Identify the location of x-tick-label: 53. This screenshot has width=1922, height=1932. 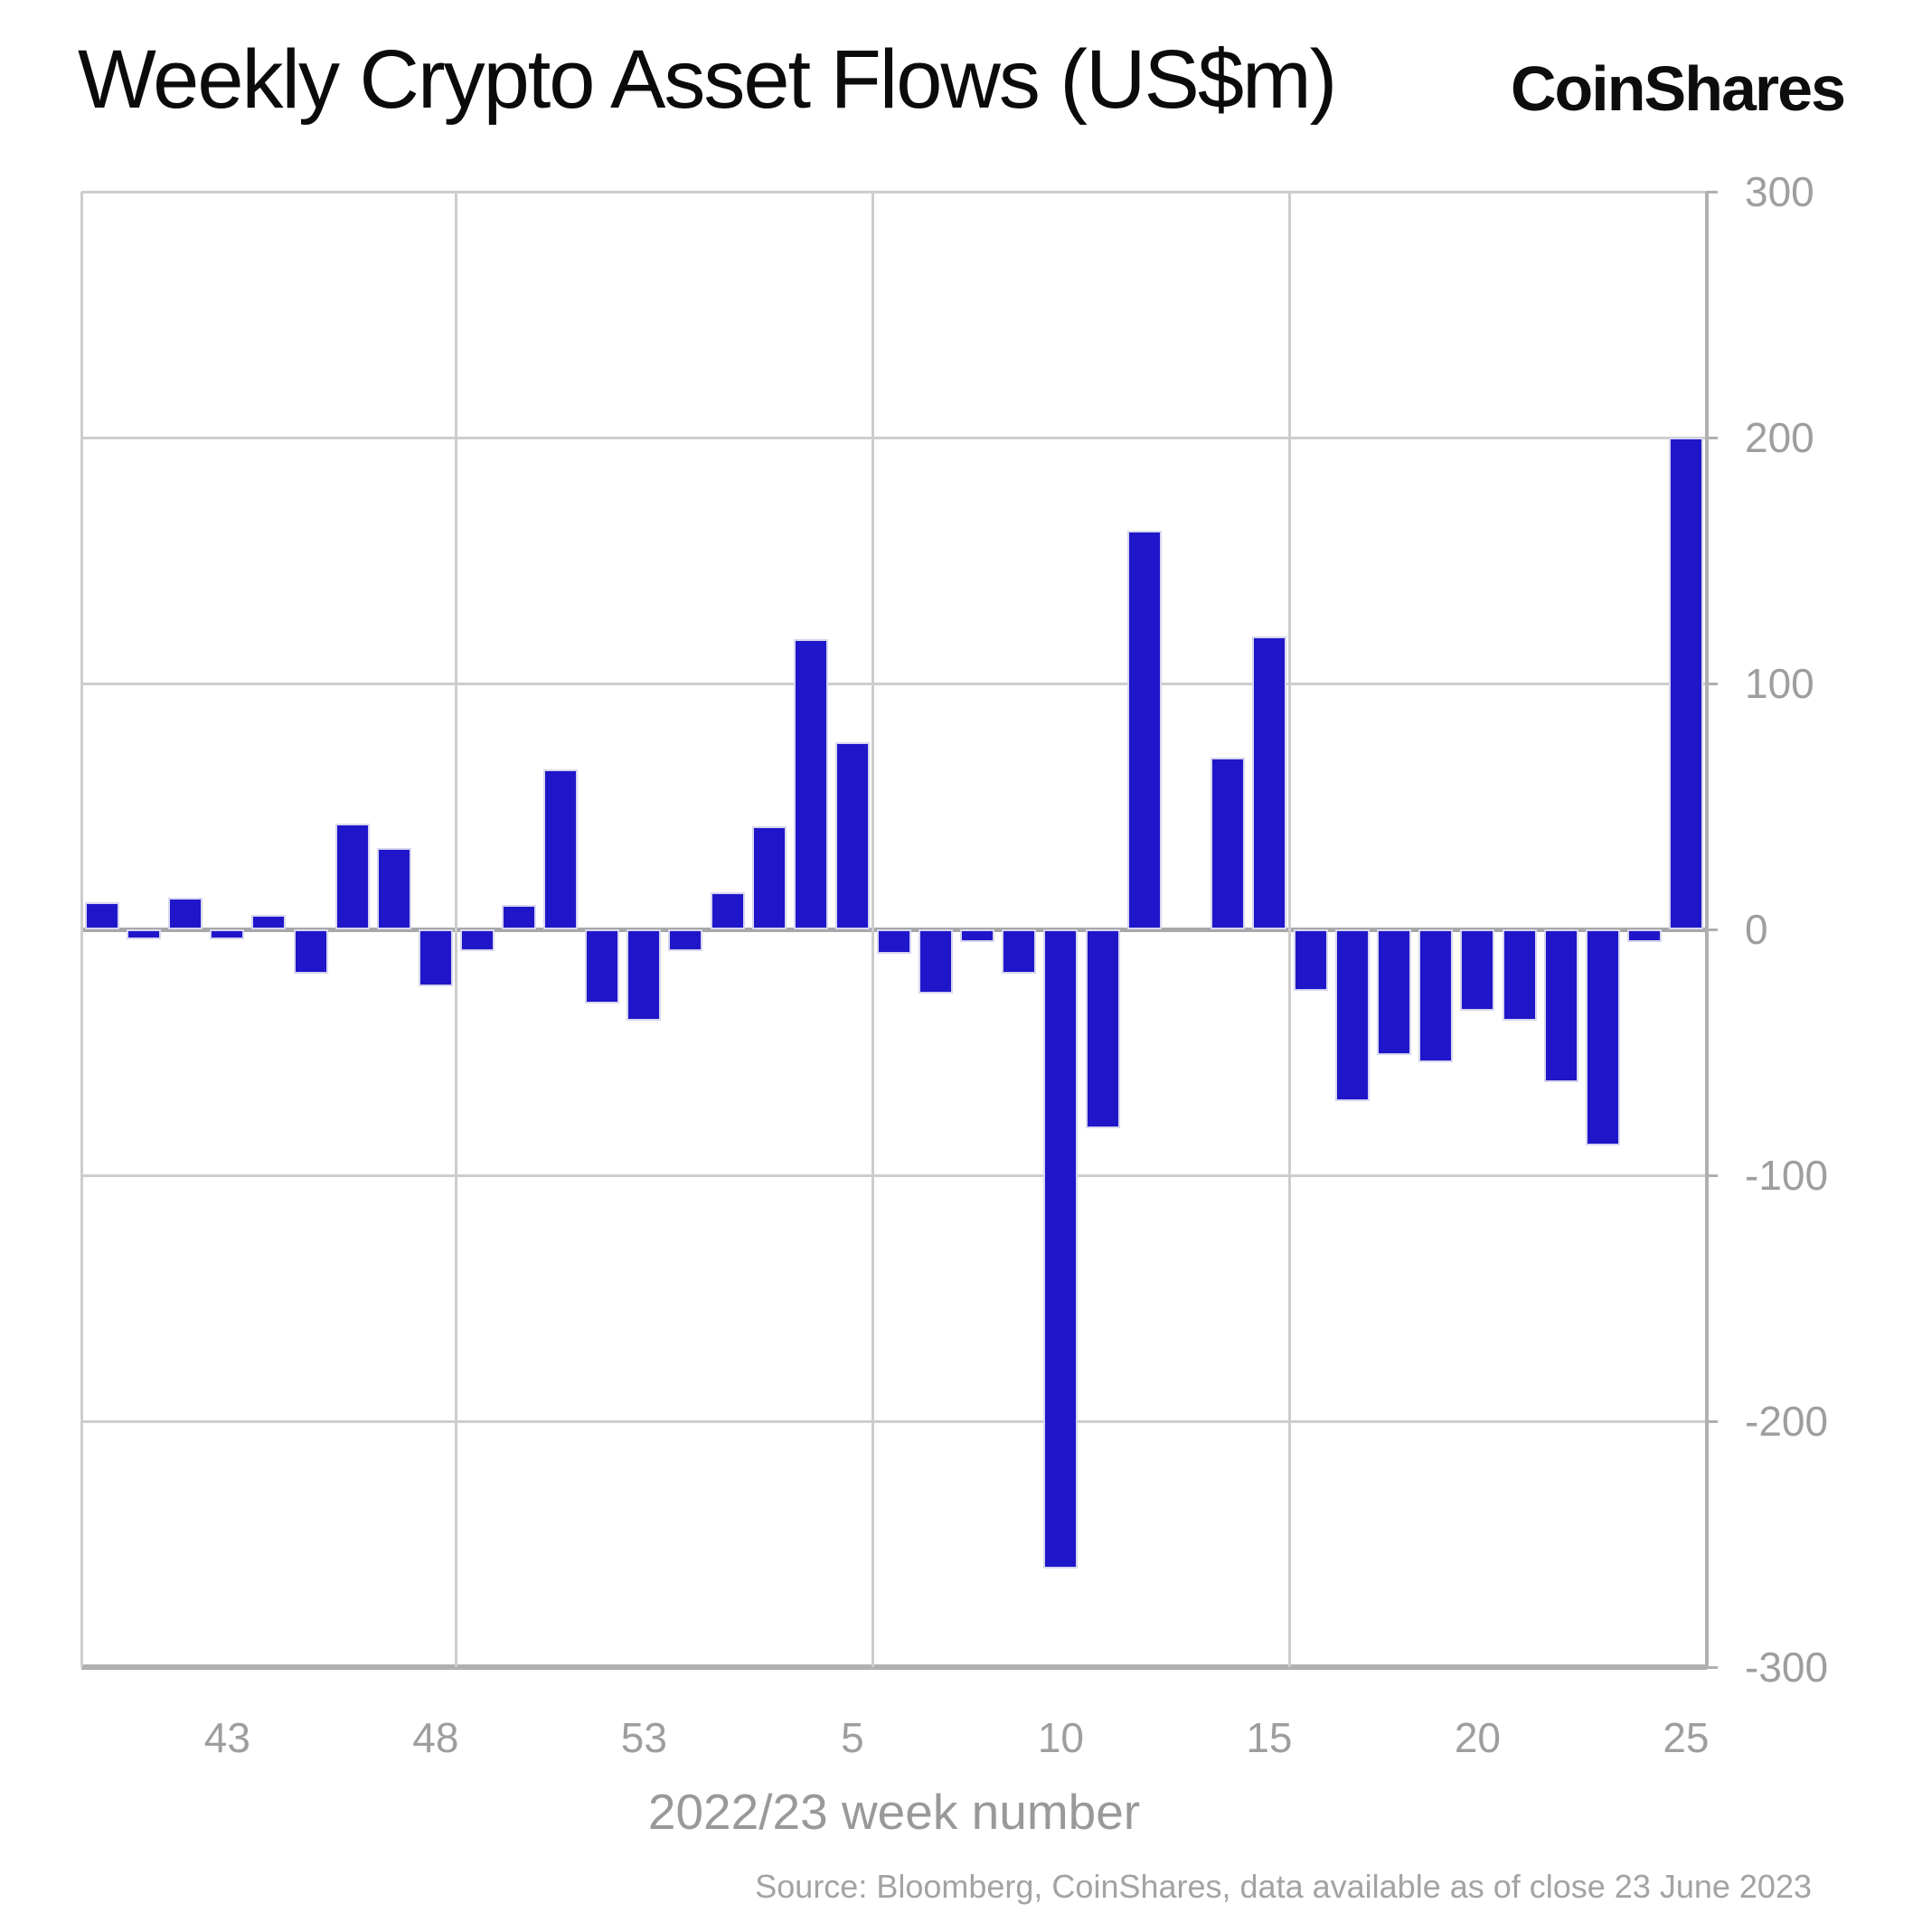
(643, 1737).